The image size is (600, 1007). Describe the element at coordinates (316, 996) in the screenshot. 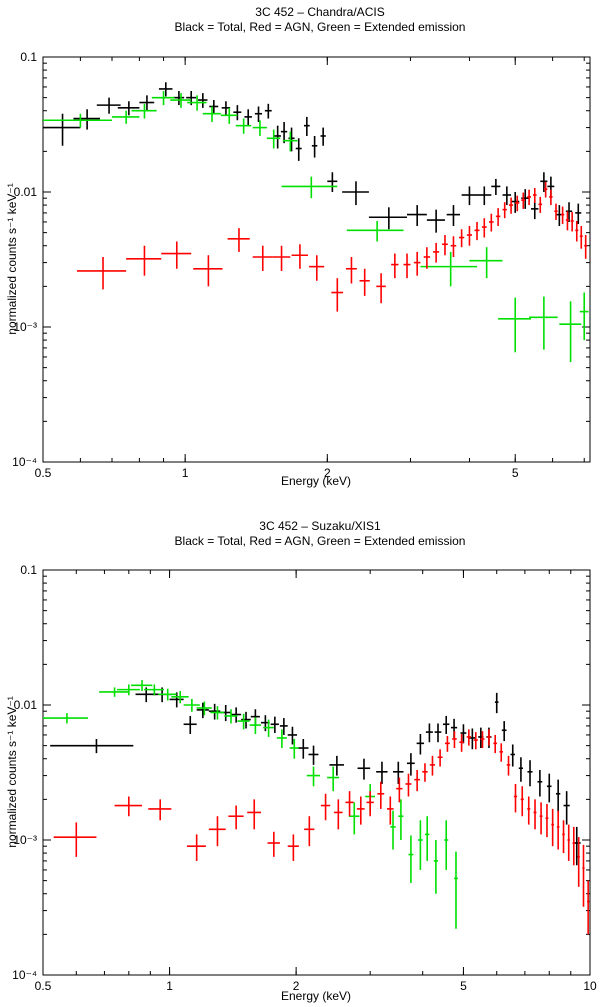

I see `x-axis-label: Energy (keV)` at that location.